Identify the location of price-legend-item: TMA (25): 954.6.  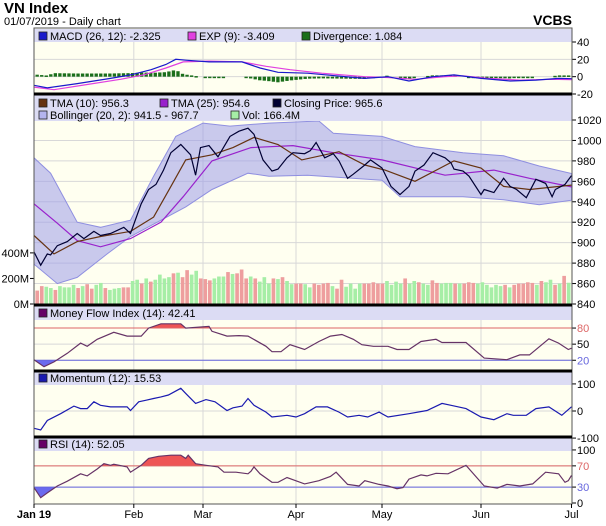
(204, 104).